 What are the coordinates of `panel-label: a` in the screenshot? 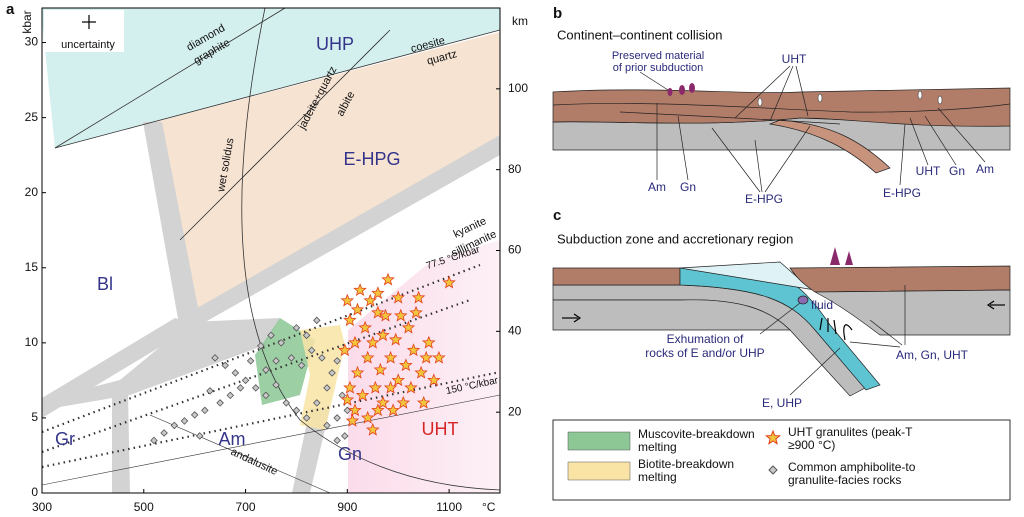 It's located at (10, 9).